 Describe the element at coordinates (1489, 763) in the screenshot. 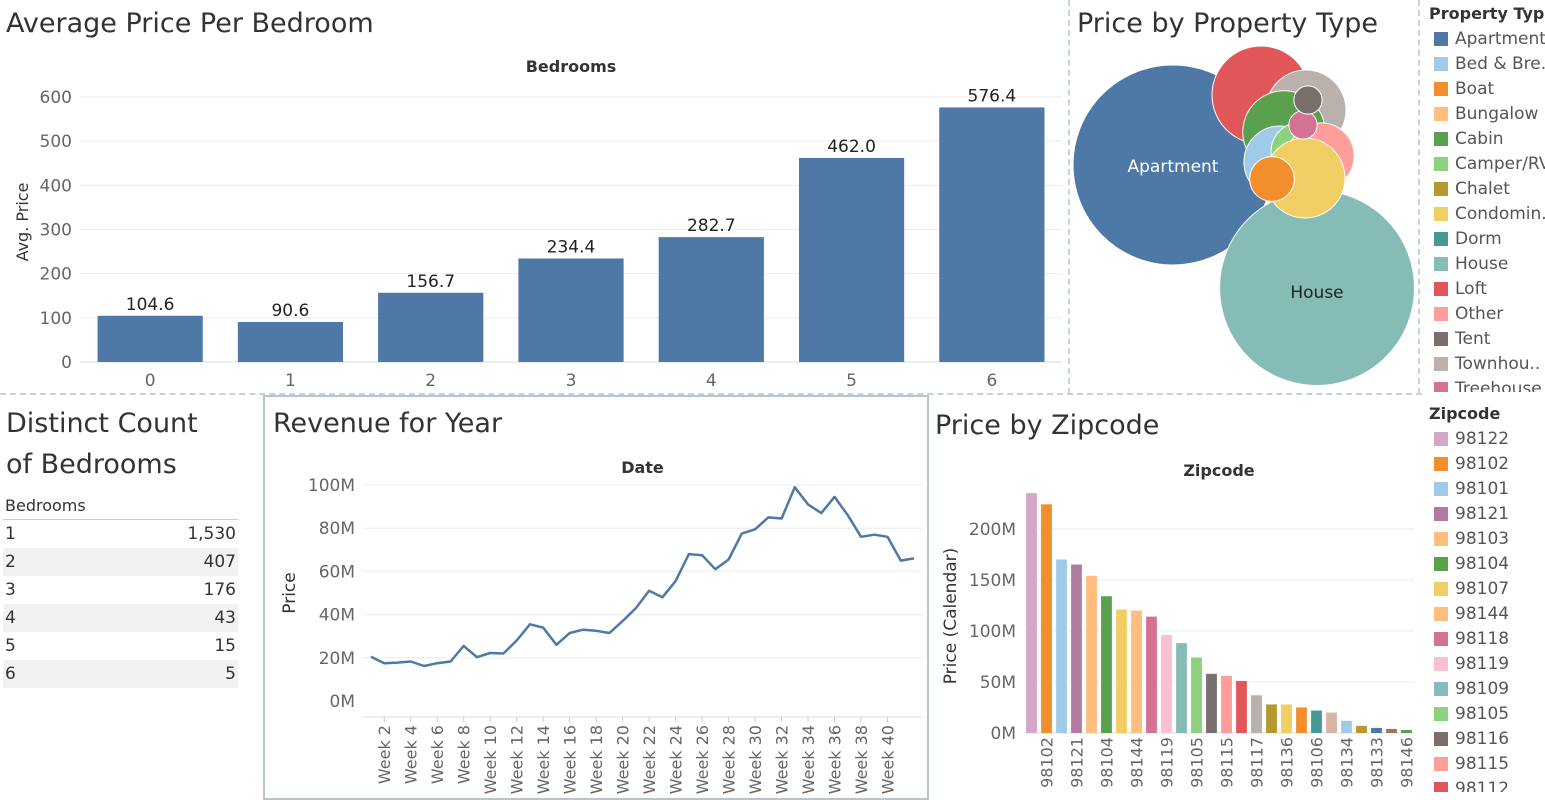

I see `zipcode-legend-item: 98115` at that location.